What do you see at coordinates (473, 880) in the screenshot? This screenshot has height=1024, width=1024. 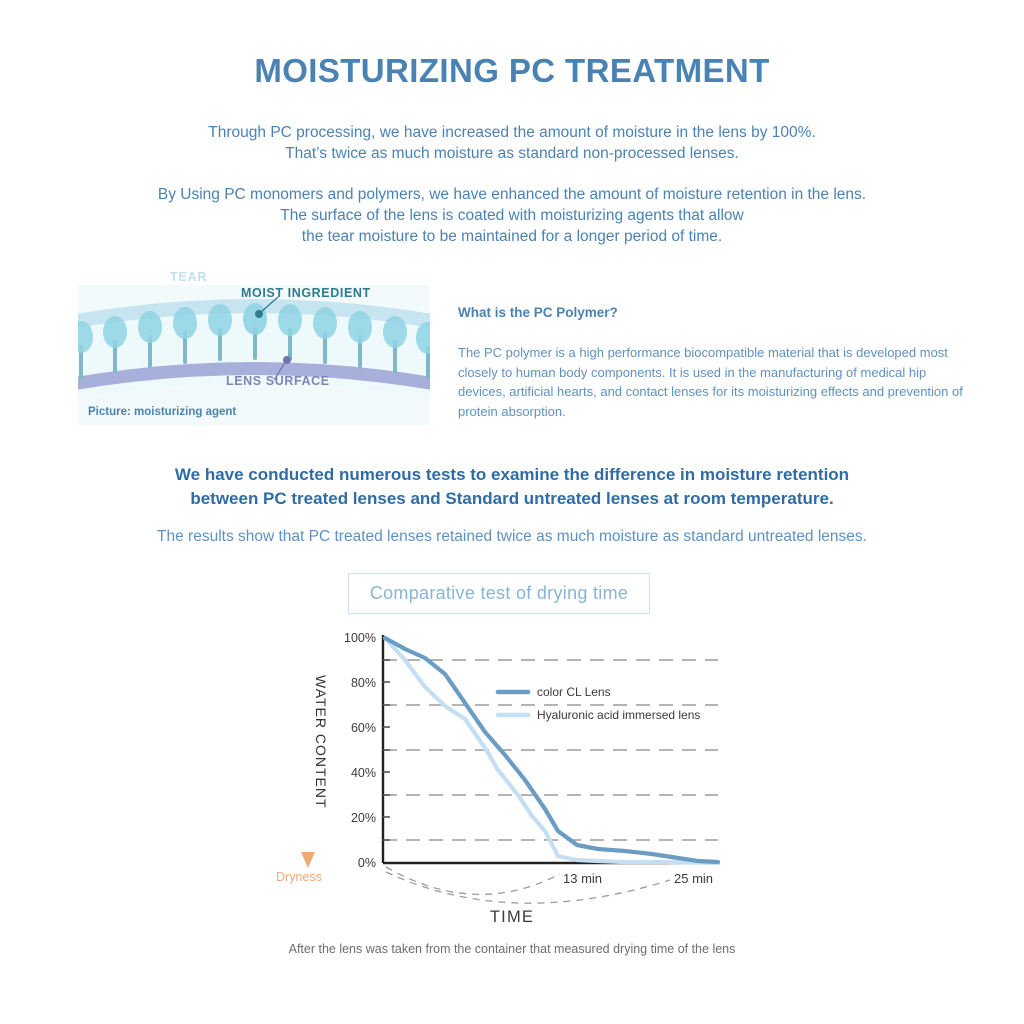 I see `arc-13min` at bounding box center [473, 880].